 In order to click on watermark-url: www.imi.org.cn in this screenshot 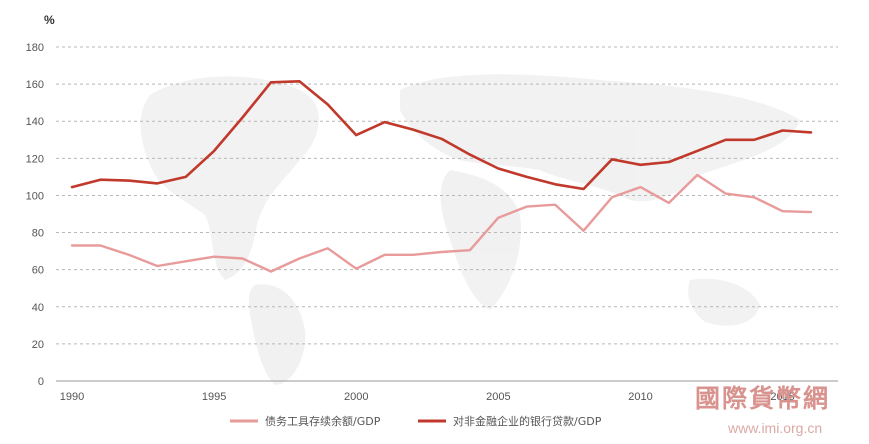, I will do `click(774, 428)`.